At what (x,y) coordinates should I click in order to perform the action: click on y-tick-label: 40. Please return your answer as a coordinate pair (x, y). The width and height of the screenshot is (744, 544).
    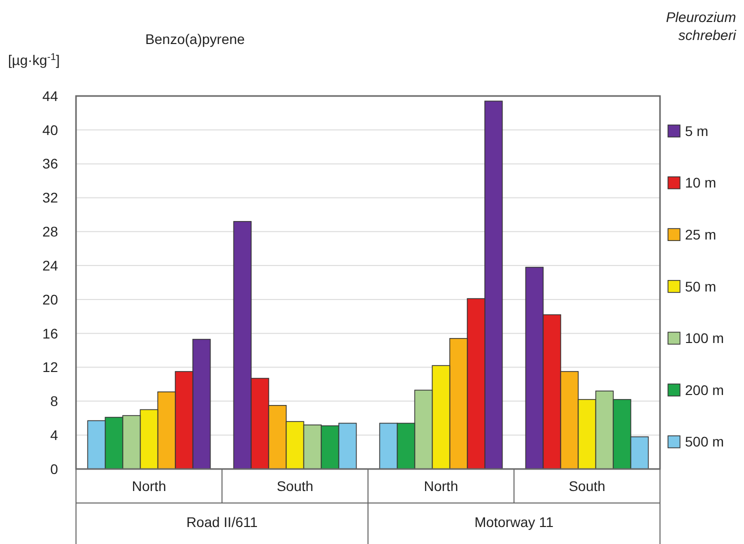
    Looking at the image, I should click on (50, 130).